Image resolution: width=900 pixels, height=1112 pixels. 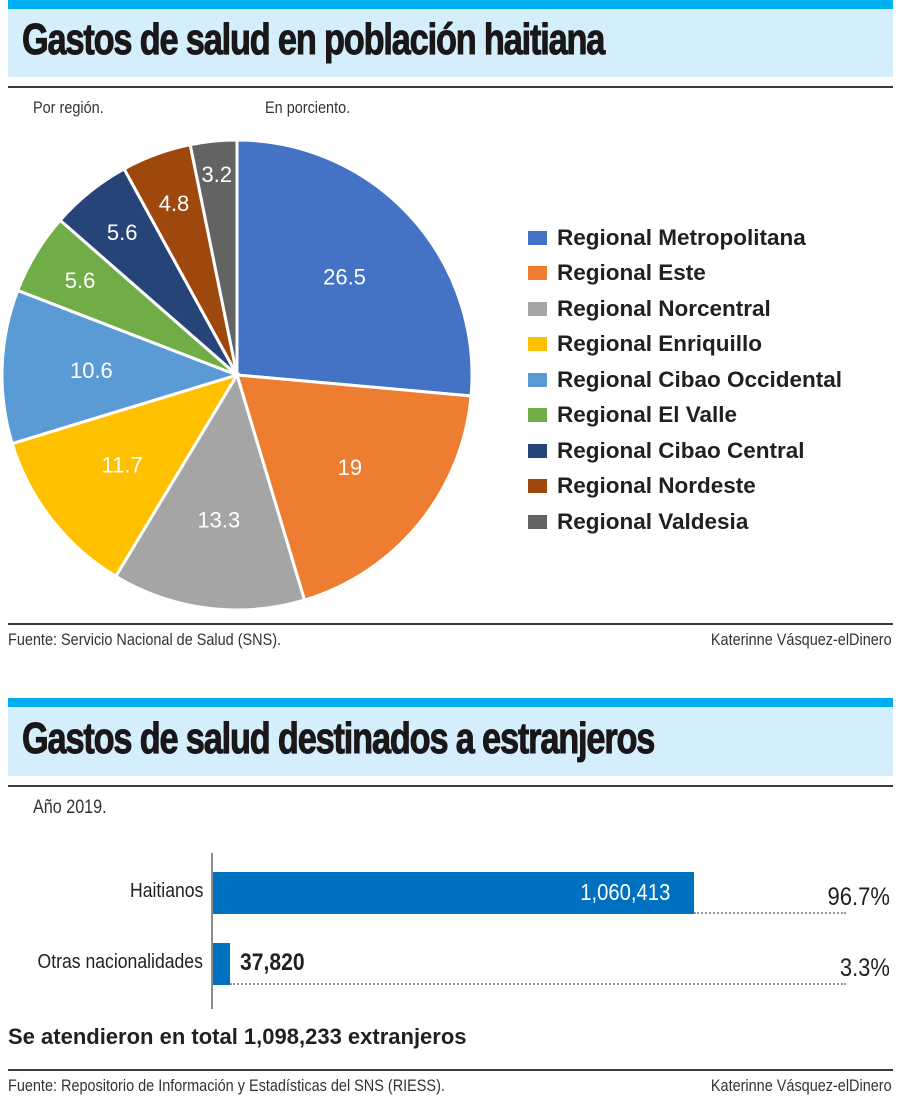 I want to click on pie-data-label: 26.5, so click(x=344, y=277).